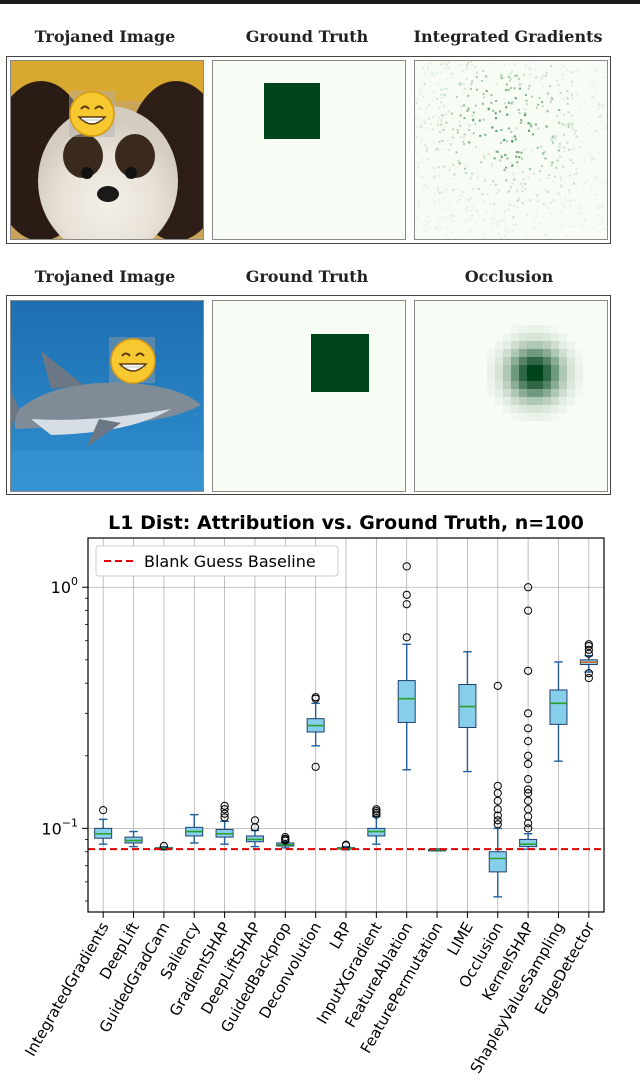  I want to click on trigger-region, so click(292, 111).